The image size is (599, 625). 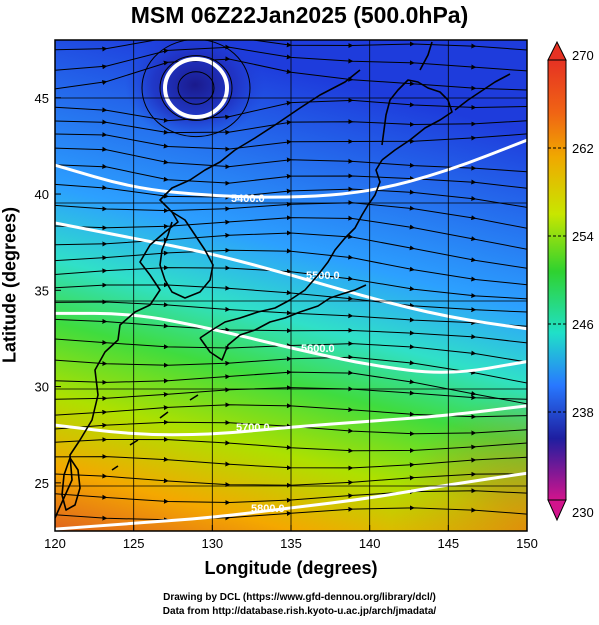 What do you see at coordinates (370, 543) in the screenshot?
I see `x-tick-label: 140` at bounding box center [370, 543].